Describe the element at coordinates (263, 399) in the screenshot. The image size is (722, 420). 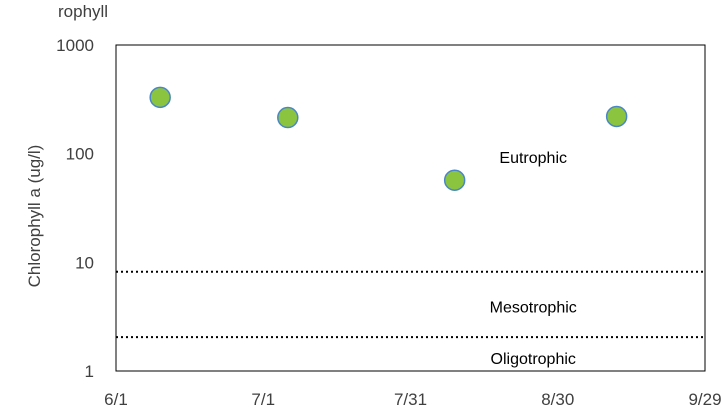
I see `x-tick-label-7-1: 7/1` at that location.